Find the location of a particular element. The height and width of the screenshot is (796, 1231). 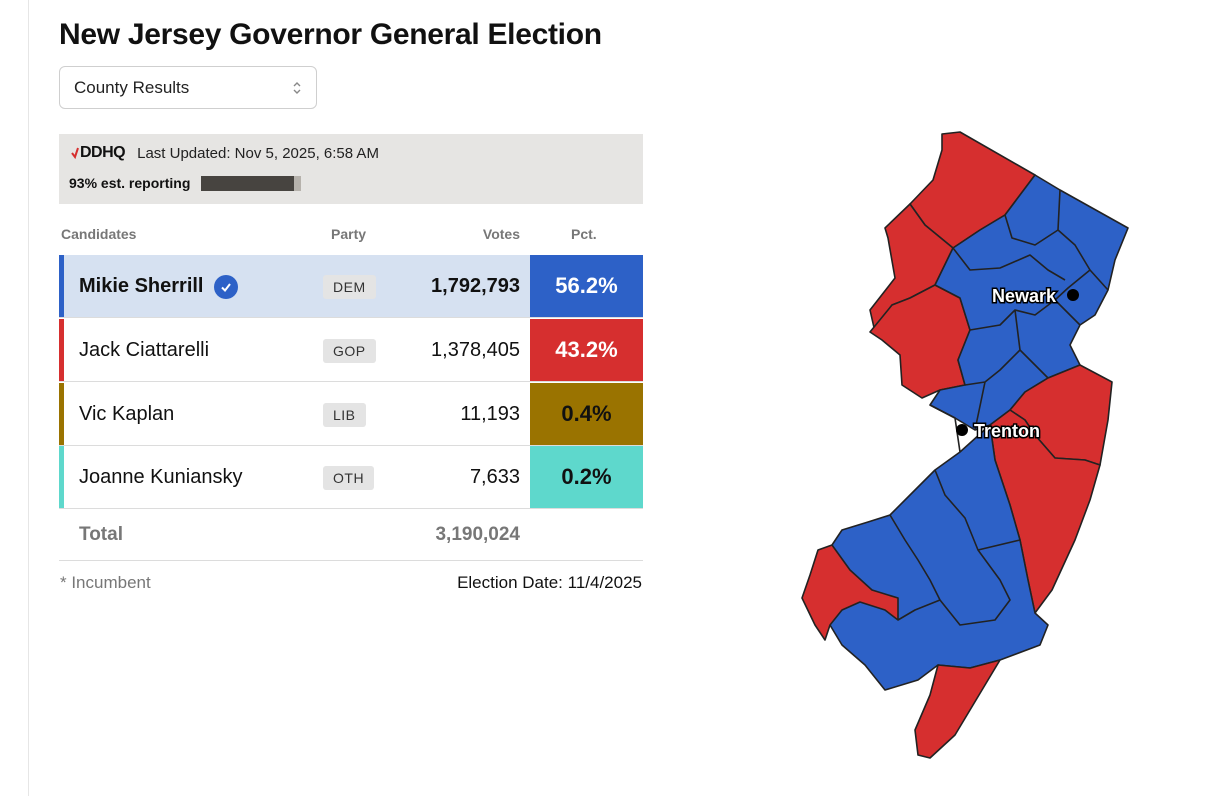

candidate-name: Joanne Kuniansky is located at coordinates (161, 477).